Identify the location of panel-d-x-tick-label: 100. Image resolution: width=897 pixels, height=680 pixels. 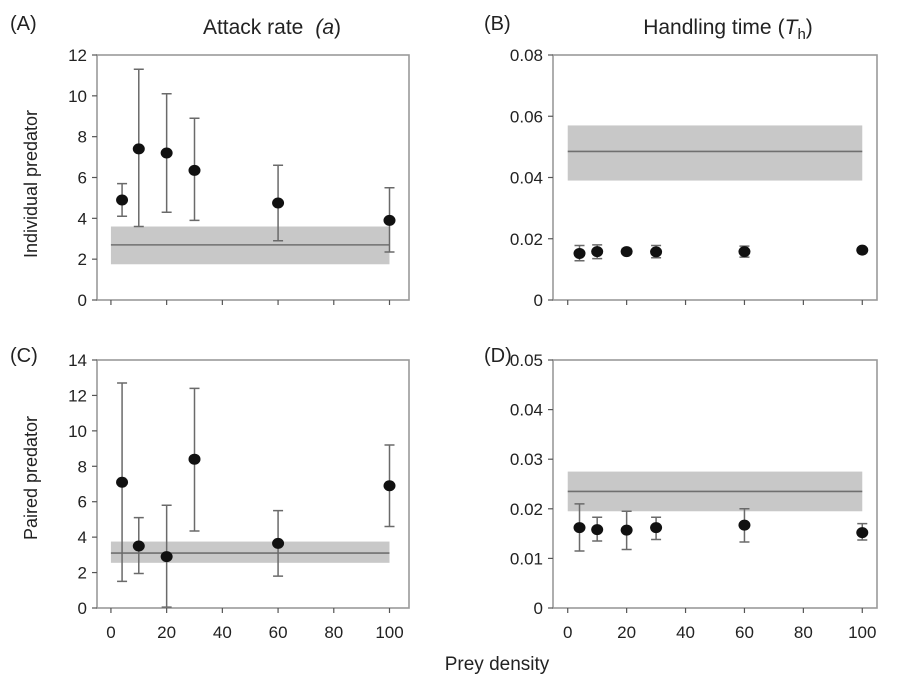
(862, 632).